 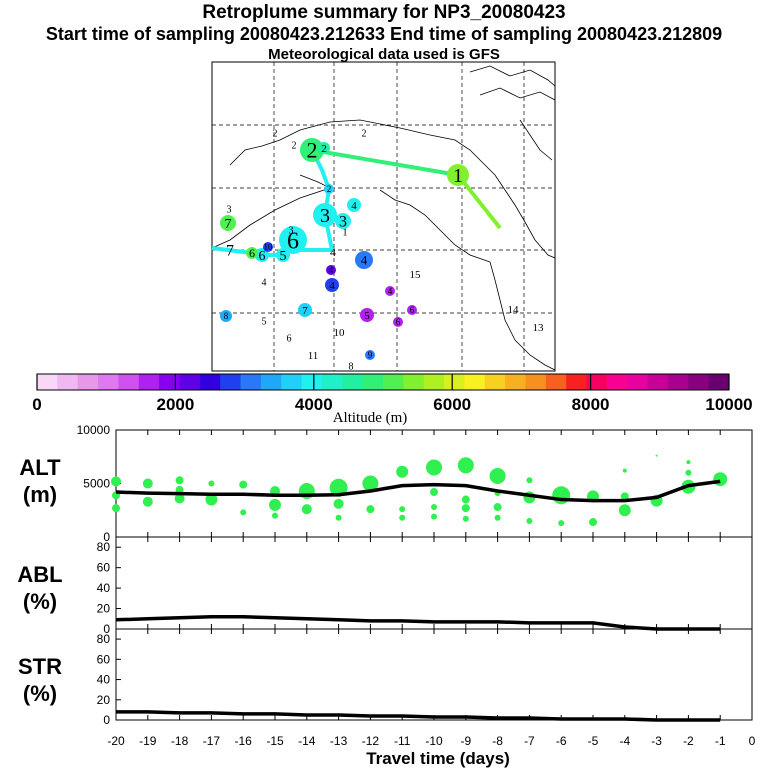 What do you see at coordinates (418, 622) in the screenshot?
I see `abl-series-line` at bounding box center [418, 622].